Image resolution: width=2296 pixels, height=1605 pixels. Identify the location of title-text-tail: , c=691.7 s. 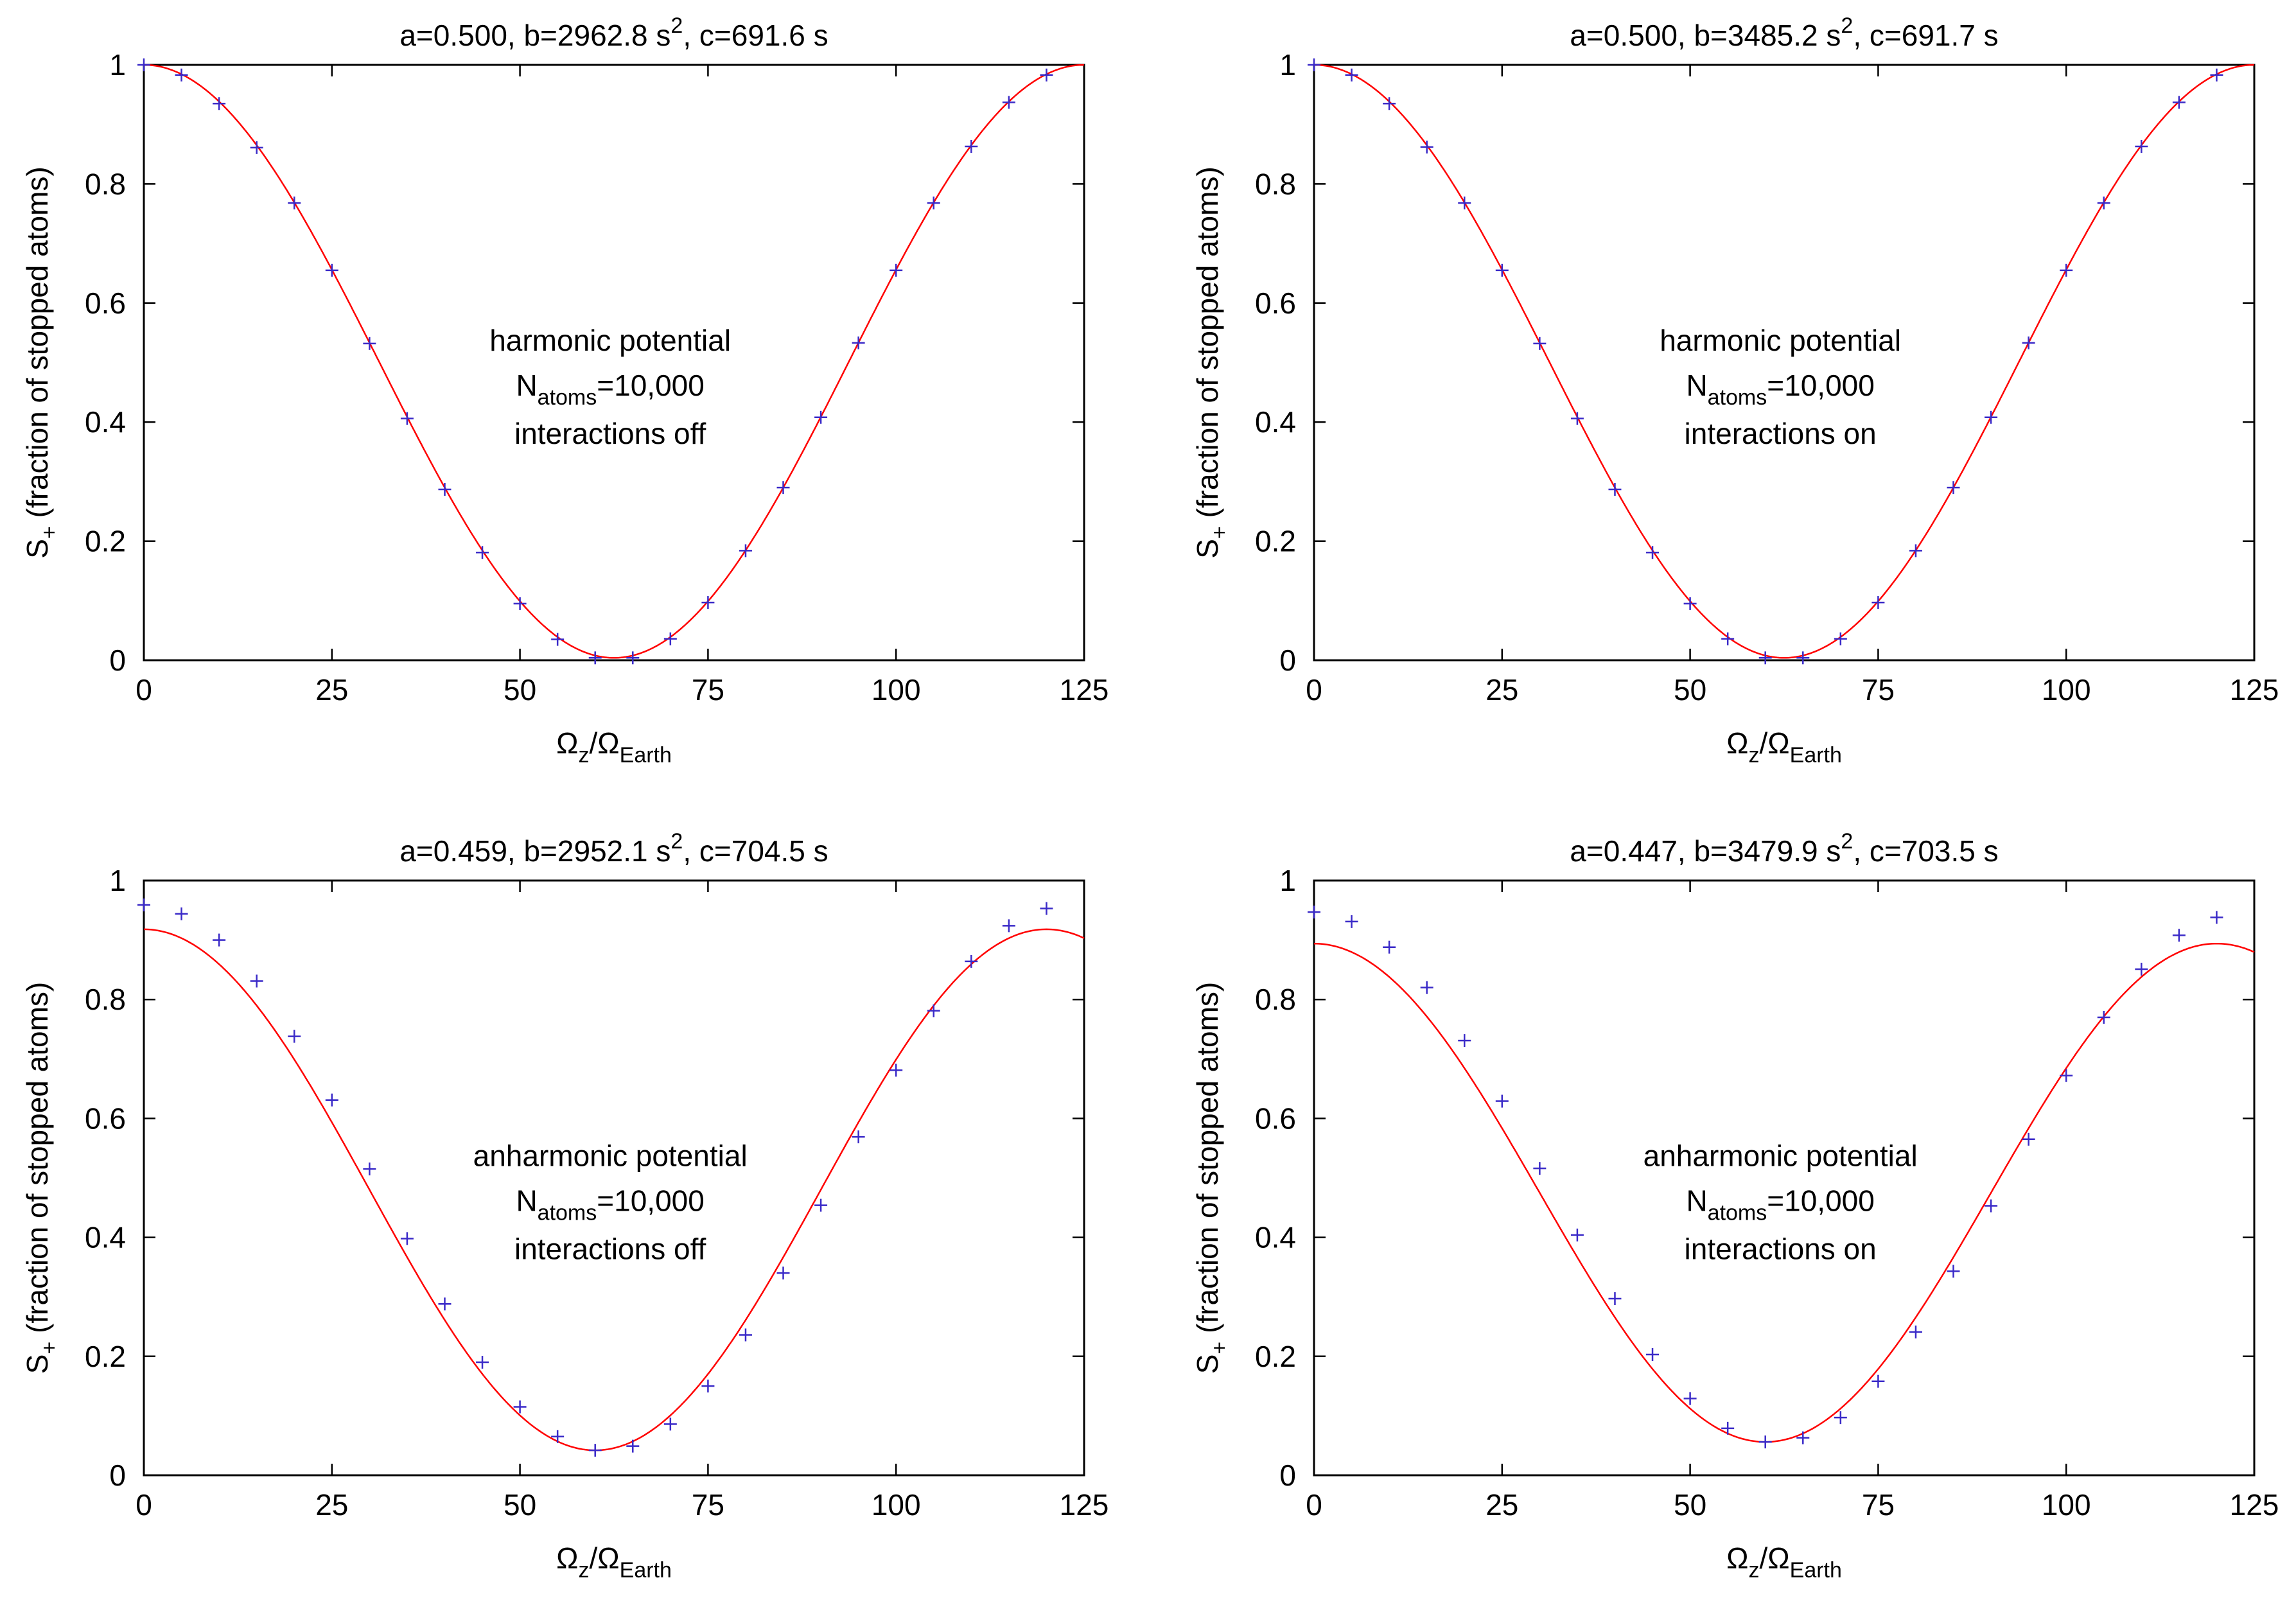
(1925, 35).